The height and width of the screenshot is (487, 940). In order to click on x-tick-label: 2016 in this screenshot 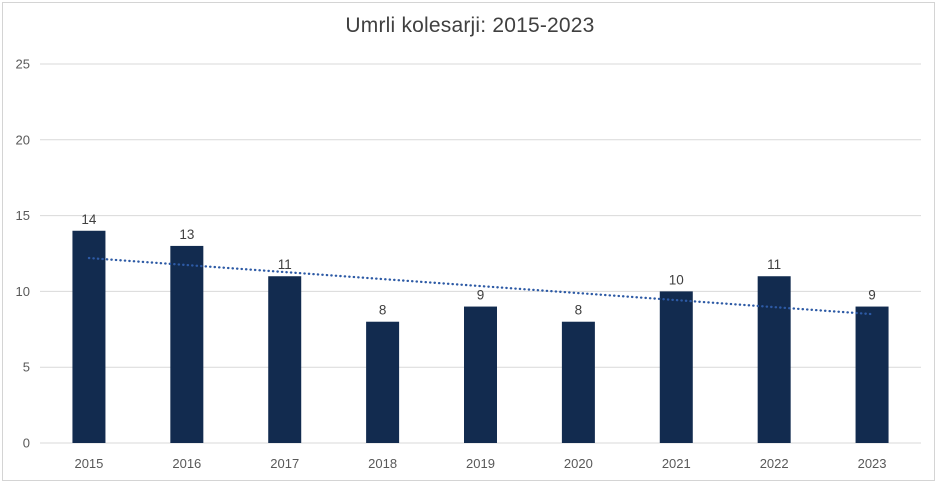, I will do `click(186, 463)`.